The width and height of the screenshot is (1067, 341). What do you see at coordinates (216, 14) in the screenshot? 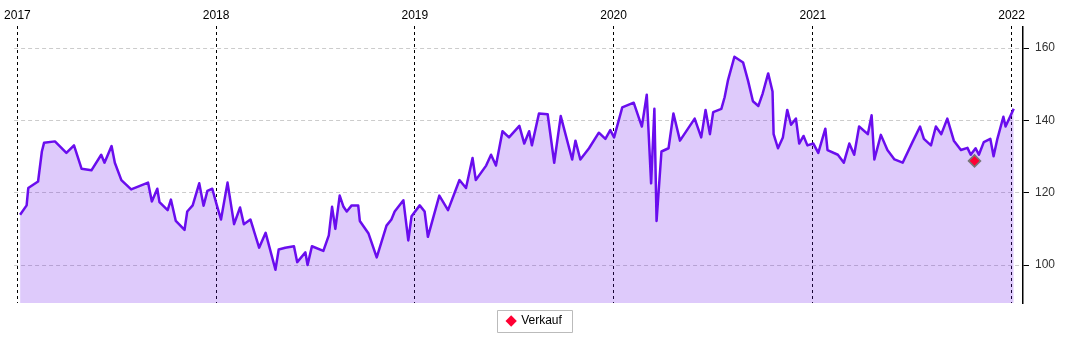
I see `x-tick-label: 2018` at bounding box center [216, 14].